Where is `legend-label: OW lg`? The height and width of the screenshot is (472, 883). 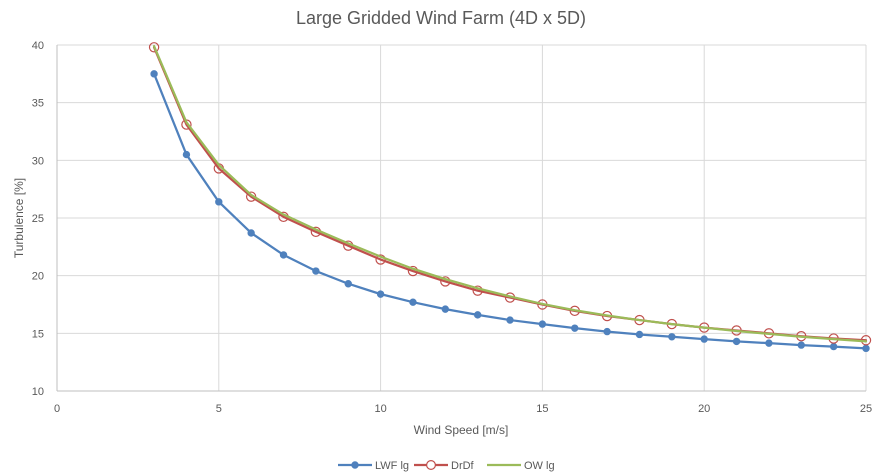 legend-label: OW lg is located at coordinates (539, 466).